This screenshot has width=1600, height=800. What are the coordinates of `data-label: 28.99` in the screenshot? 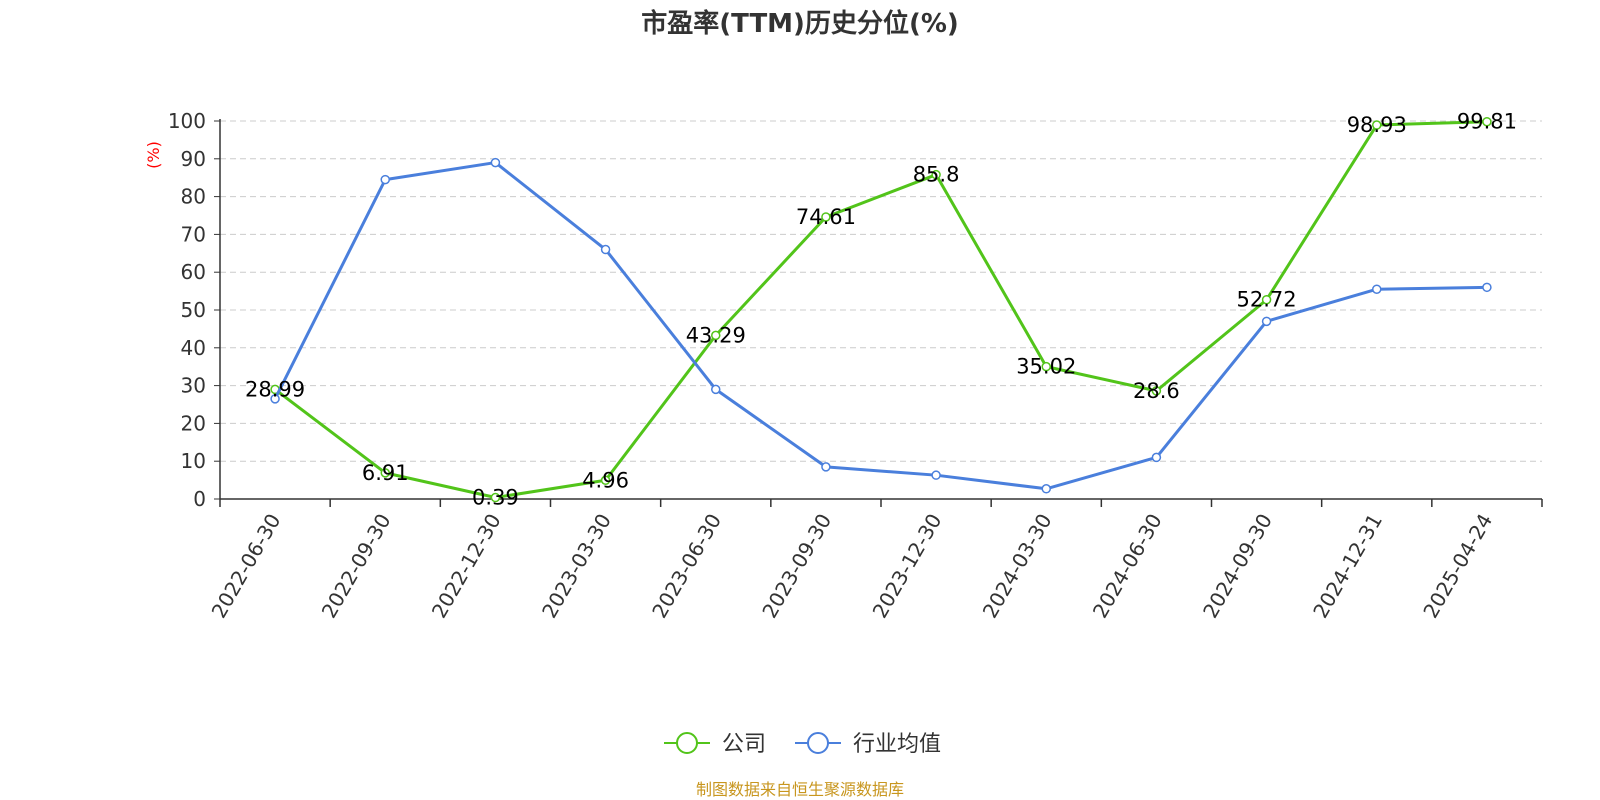 It's located at (275, 389).